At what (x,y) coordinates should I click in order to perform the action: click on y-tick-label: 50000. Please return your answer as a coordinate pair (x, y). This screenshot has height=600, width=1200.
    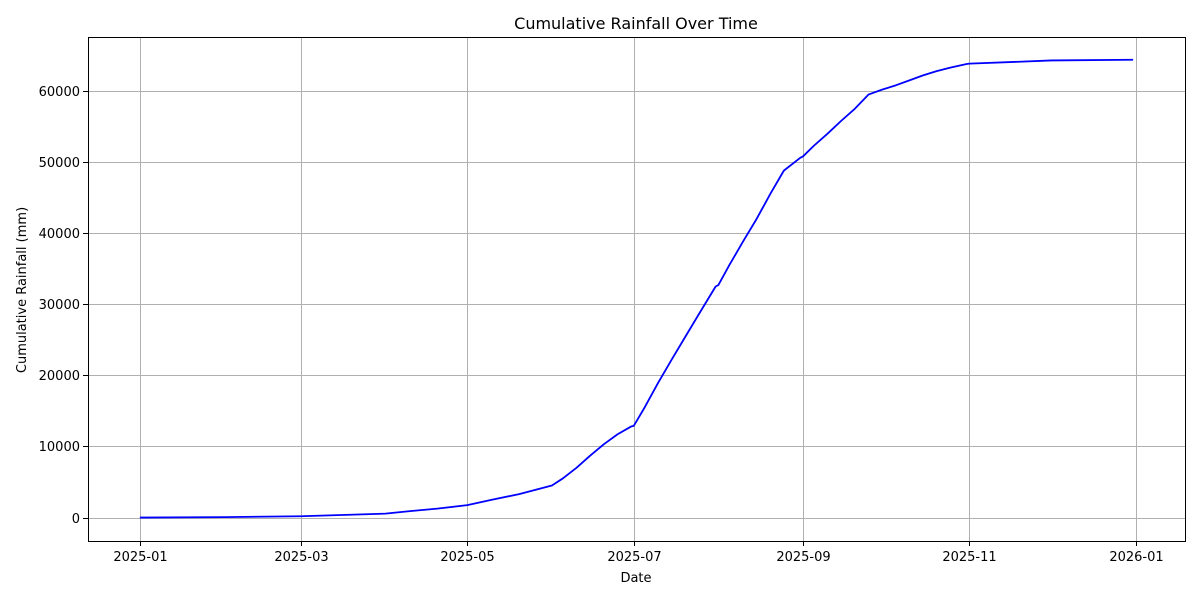
    Looking at the image, I should click on (59, 163).